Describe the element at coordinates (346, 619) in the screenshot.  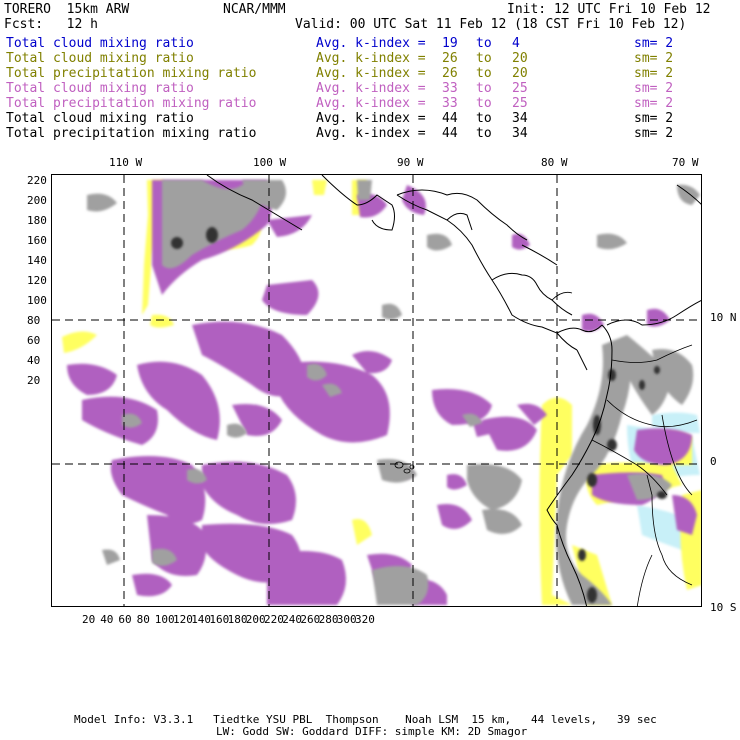
I see `x-tick-label: 300` at that location.